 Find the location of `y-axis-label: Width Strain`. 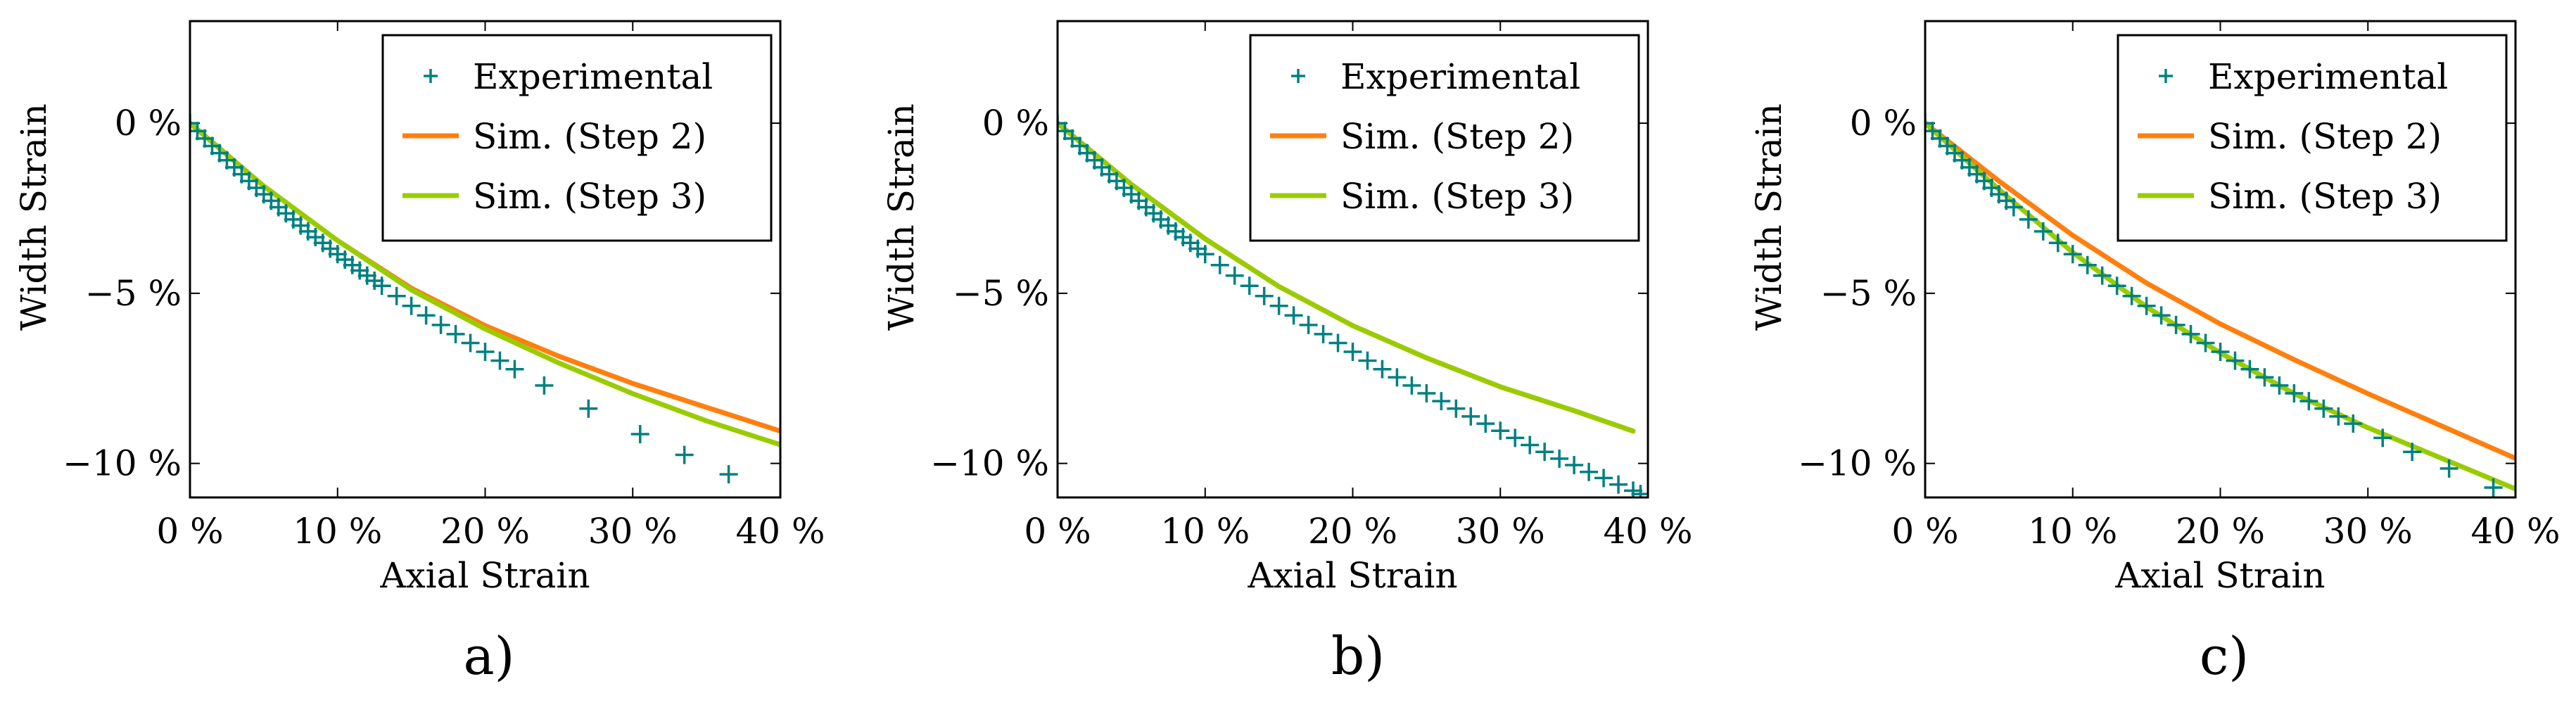

y-axis-label: Width Strain is located at coordinates (1769, 217).